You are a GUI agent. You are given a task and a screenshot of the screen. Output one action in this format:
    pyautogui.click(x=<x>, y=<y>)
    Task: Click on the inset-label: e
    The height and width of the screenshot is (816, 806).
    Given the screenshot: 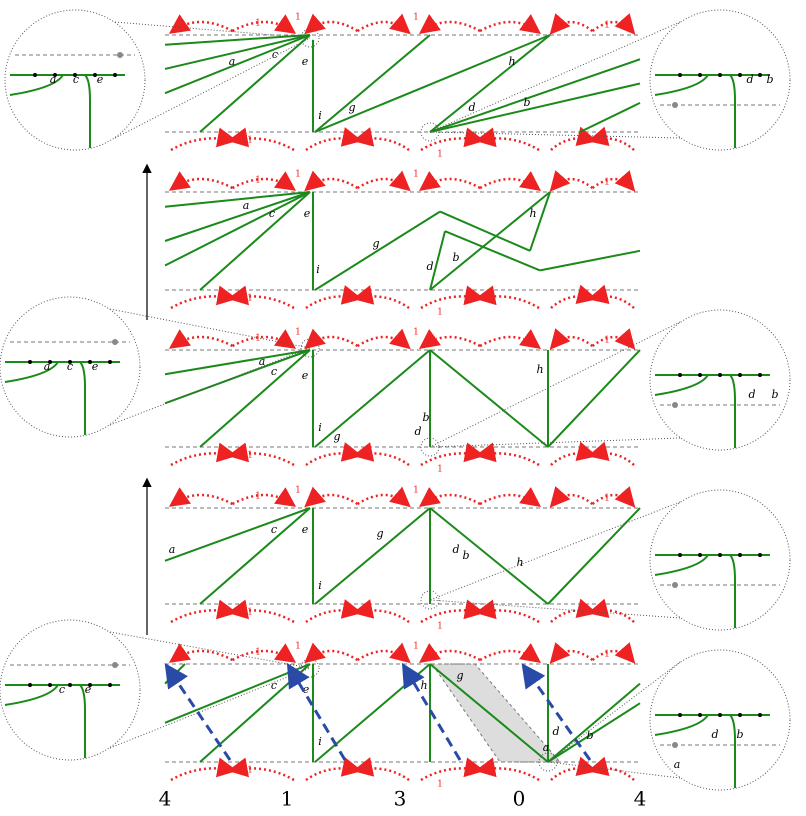 What is the action you would take?
    pyautogui.click(x=95, y=366)
    